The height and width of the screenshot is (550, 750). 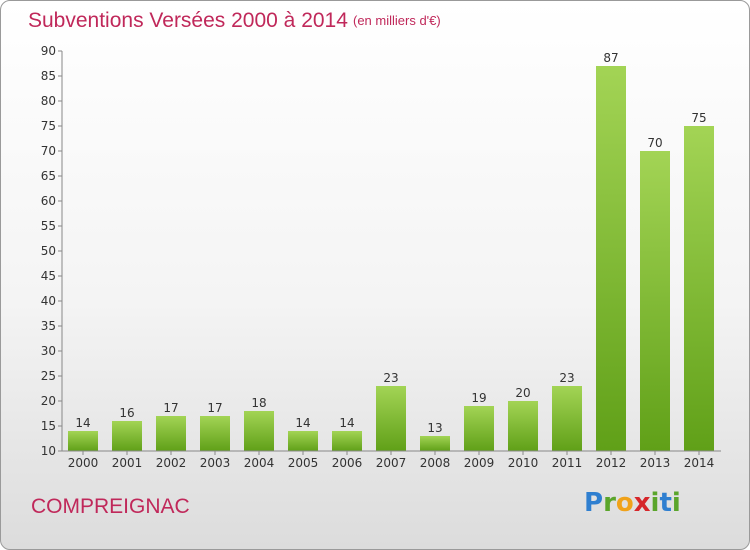 I want to click on bar-2007, so click(x=391, y=418).